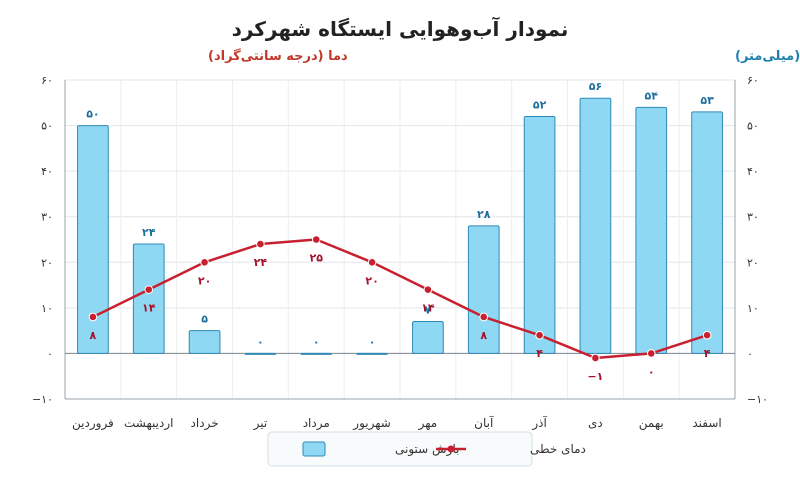 Image resolution: width=800 pixels, height=480 pixels. Describe the element at coordinates (750, 353) in the screenshot. I see `y-tick-label-right: ۰` at that location.